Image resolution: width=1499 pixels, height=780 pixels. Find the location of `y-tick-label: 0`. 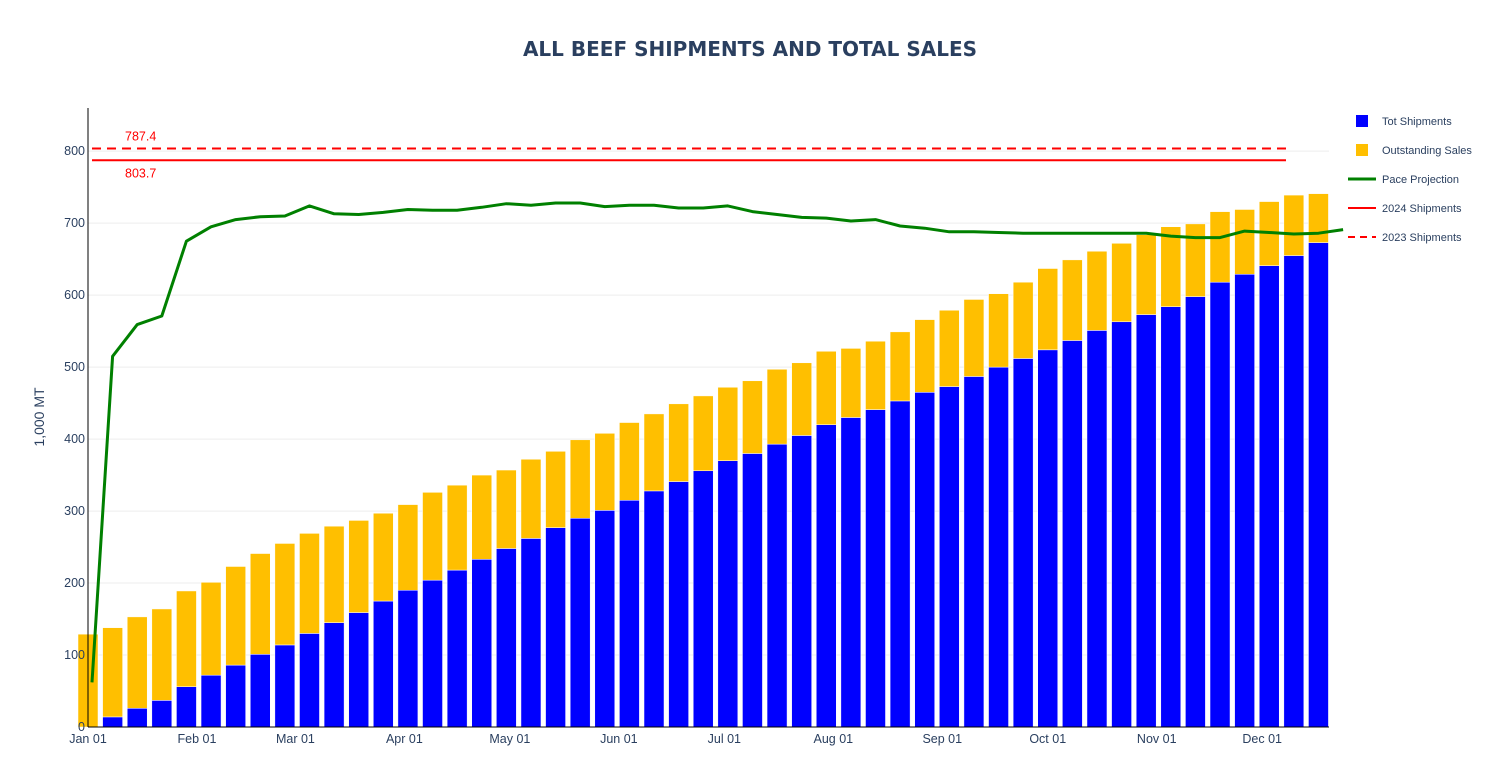

y-tick-label: 0 is located at coordinates (81, 727).